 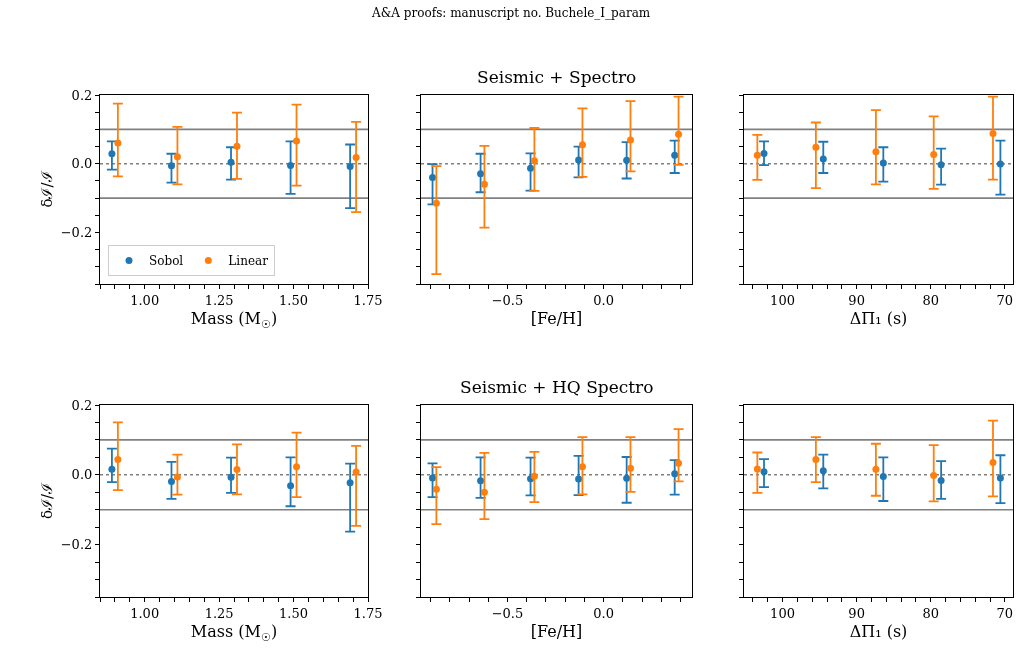 I want to click on x-tick-label: 1.75, so click(x=368, y=300).